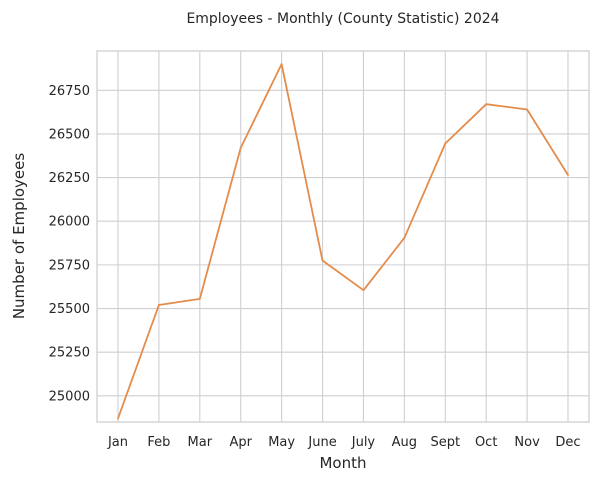  I want to click on x-tick-label: Feb, so click(158, 442).